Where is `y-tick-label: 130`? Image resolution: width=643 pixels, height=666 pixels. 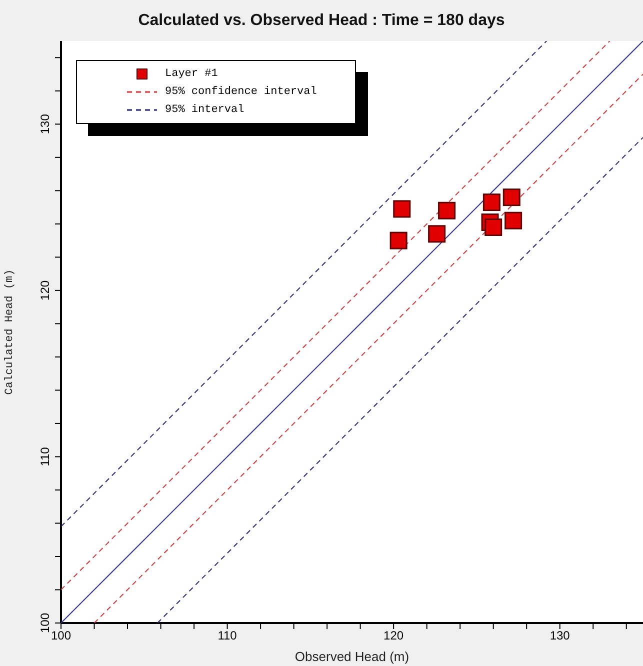
y-tick-label: 130 is located at coordinates (45, 124).